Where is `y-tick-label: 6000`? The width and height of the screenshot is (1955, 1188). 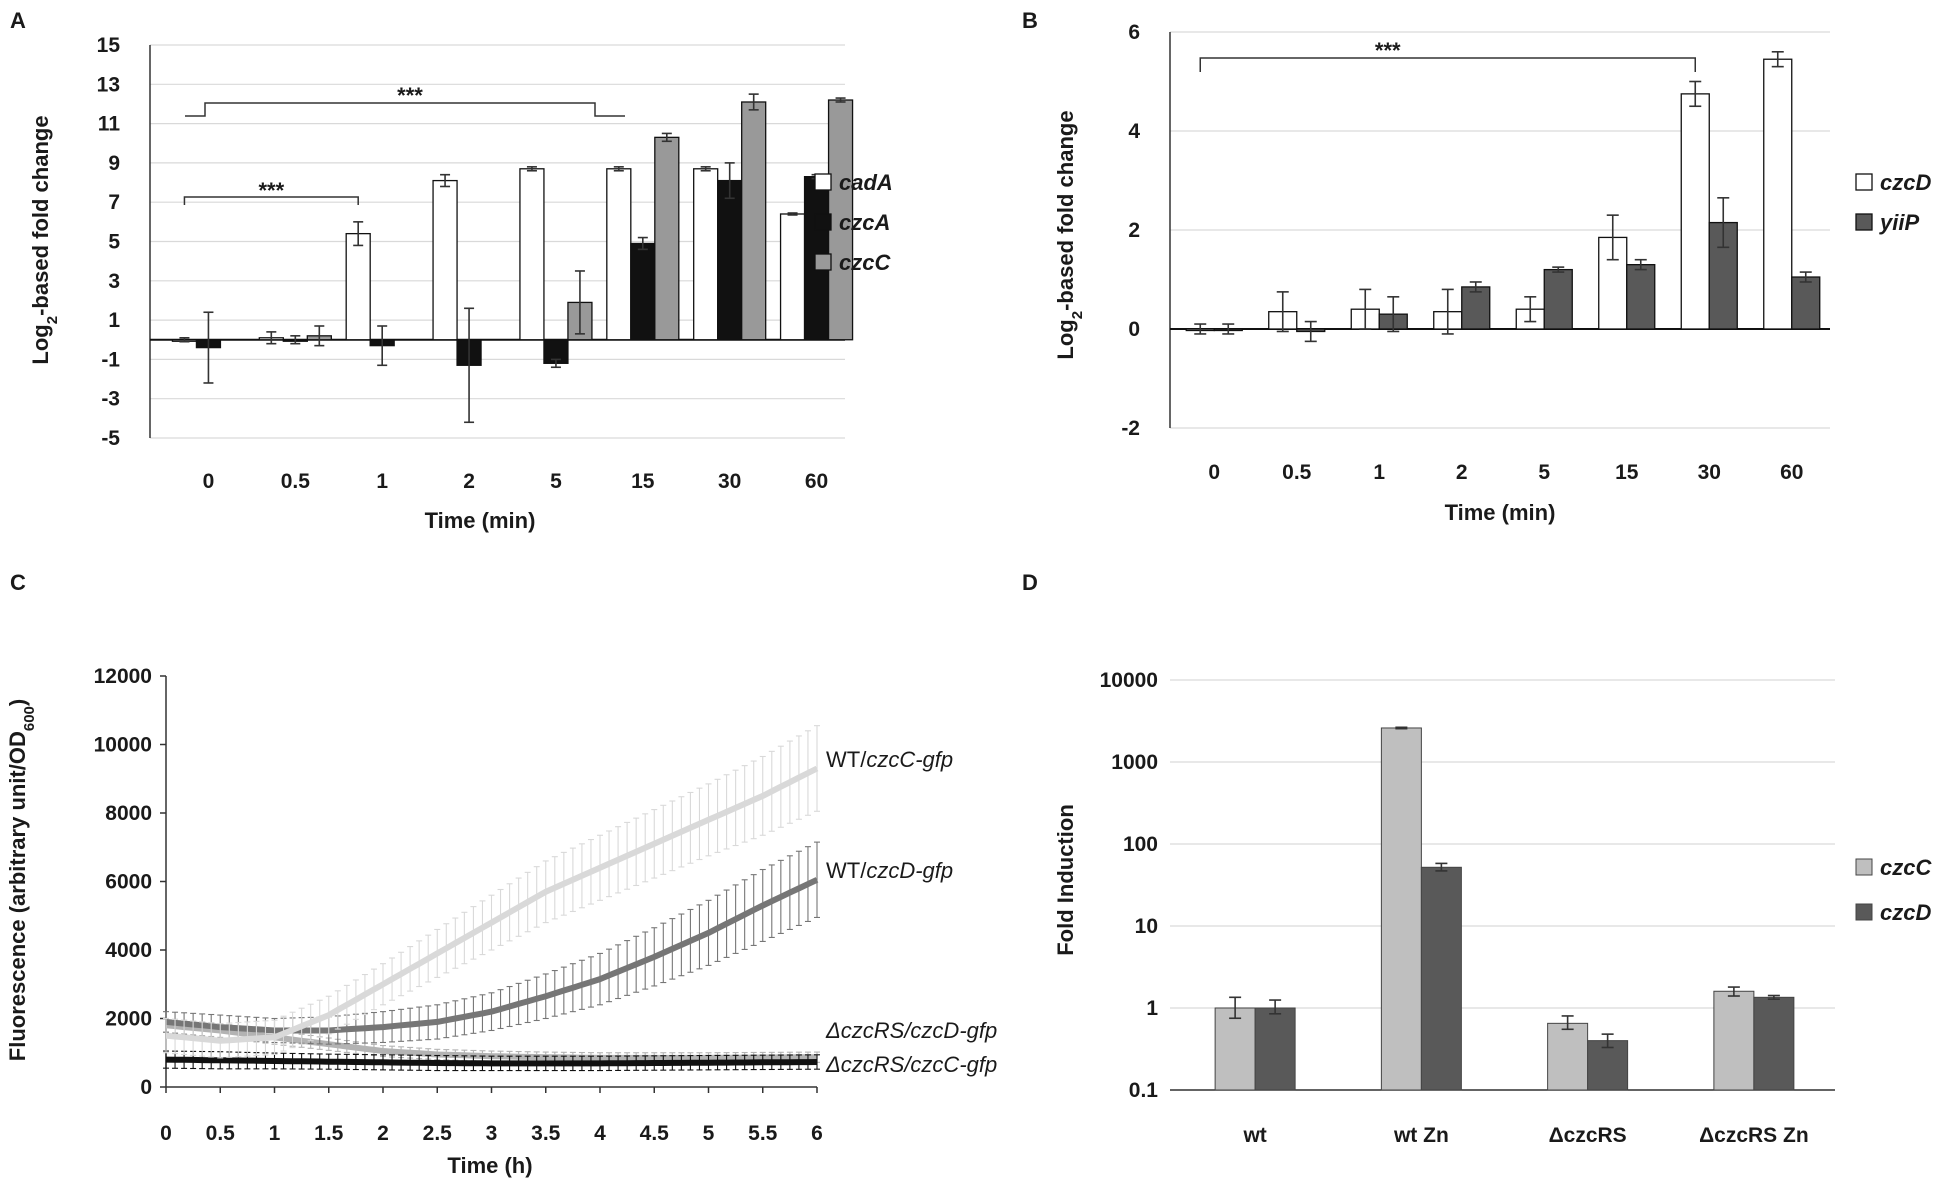
y-tick-label: 6000 is located at coordinates (128, 882).